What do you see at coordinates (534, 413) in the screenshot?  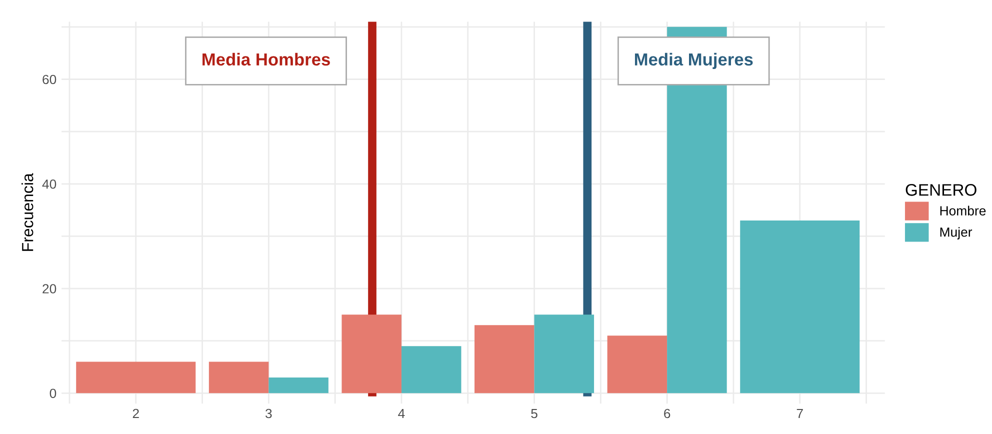 I see `x-tick-label: 5` at bounding box center [534, 413].